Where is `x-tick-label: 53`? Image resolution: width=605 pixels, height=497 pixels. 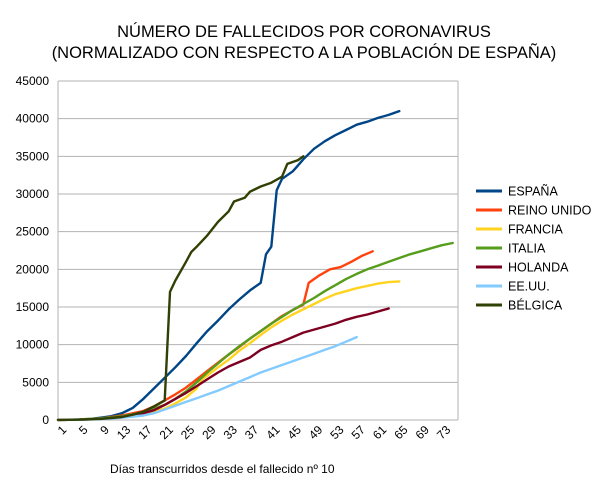 x-tick-label: 53 is located at coordinates (337, 433).